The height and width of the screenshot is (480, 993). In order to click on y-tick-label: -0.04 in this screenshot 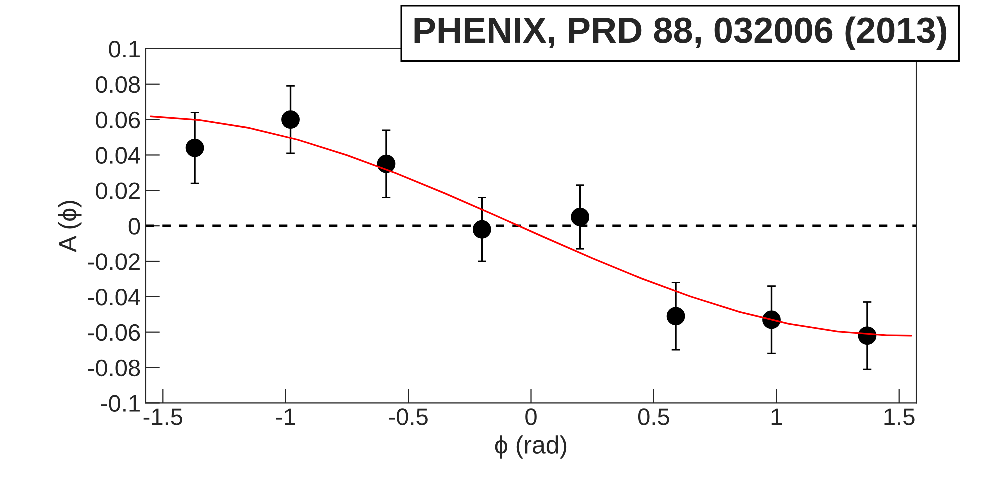, I will do `click(114, 297)`.